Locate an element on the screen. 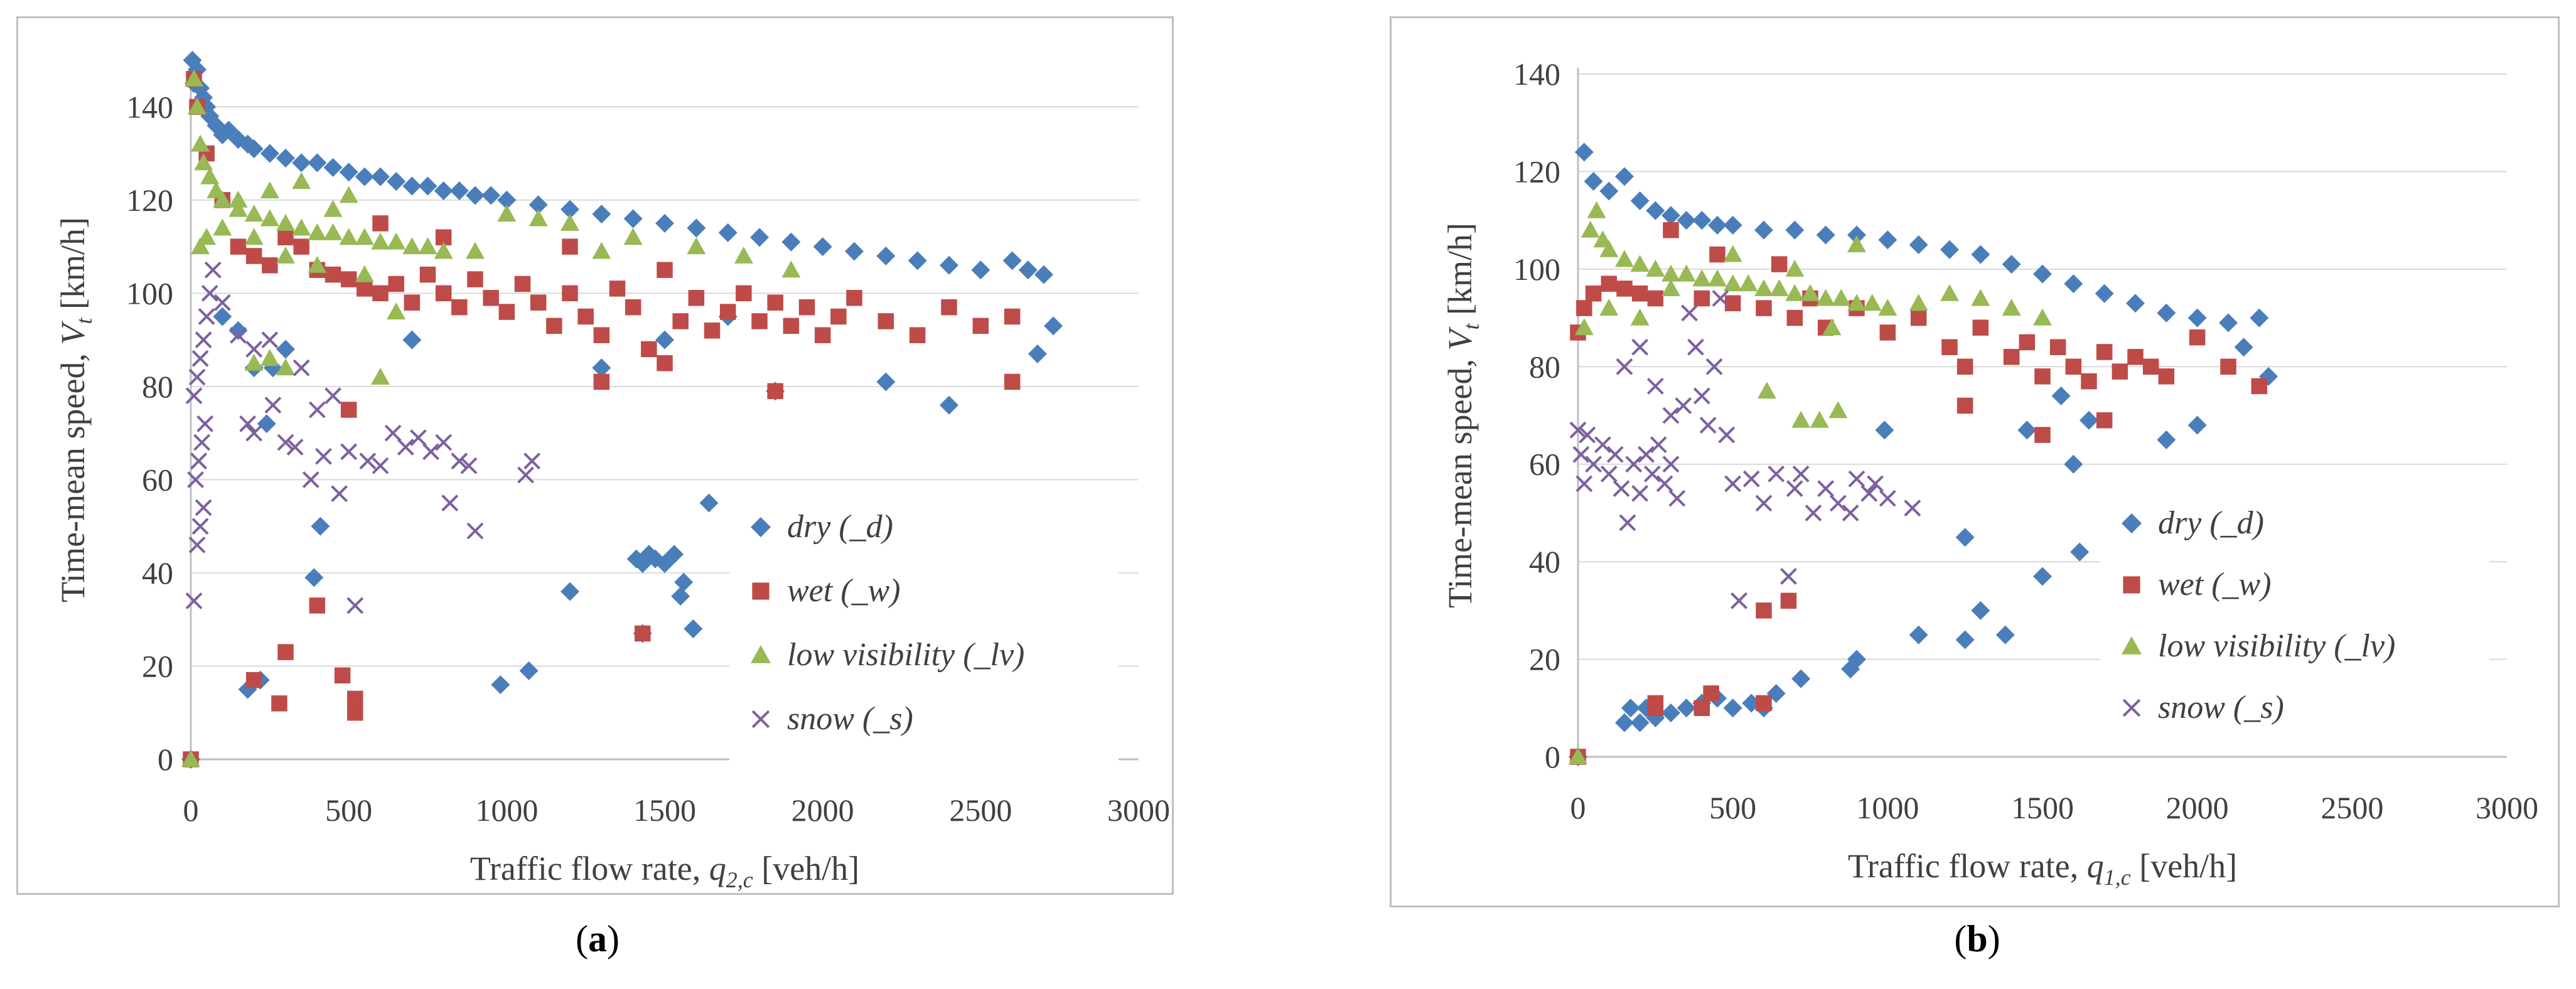  chart-b-ytick-label: 100 is located at coordinates (1536, 269).